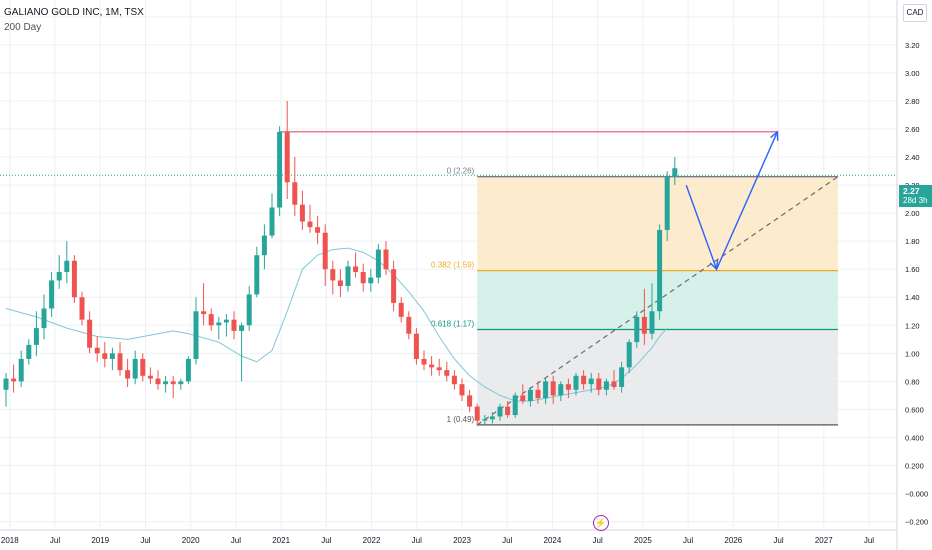 The width and height of the screenshot is (932, 550). Describe the element at coordinates (912, 269) in the screenshot. I see `y-tick-label: 1.60` at that location.